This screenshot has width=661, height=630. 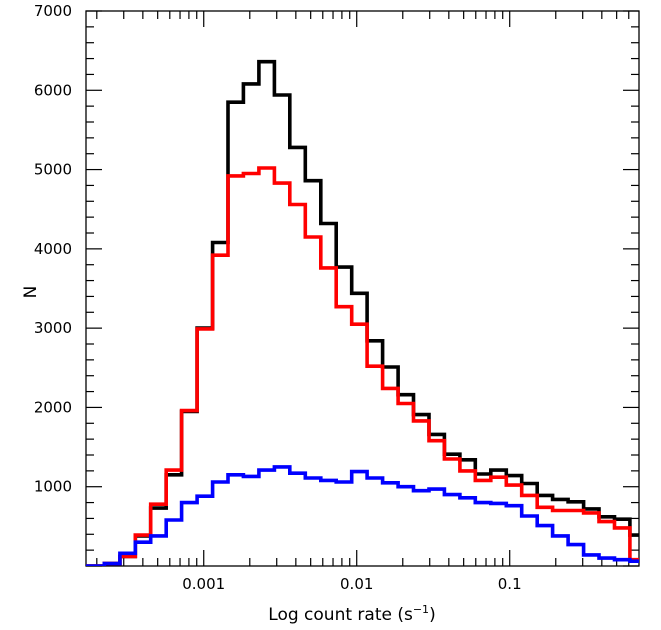 I want to click on y-tick-label: 7000, so click(x=53, y=11).